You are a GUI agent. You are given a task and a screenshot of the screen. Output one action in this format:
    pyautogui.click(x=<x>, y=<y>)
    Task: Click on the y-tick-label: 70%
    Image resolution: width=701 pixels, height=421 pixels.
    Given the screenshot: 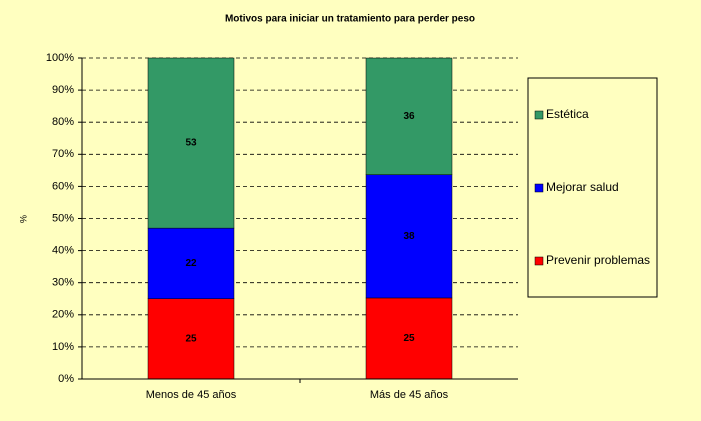 What is the action you would take?
    pyautogui.click(x=63, y=154)
    